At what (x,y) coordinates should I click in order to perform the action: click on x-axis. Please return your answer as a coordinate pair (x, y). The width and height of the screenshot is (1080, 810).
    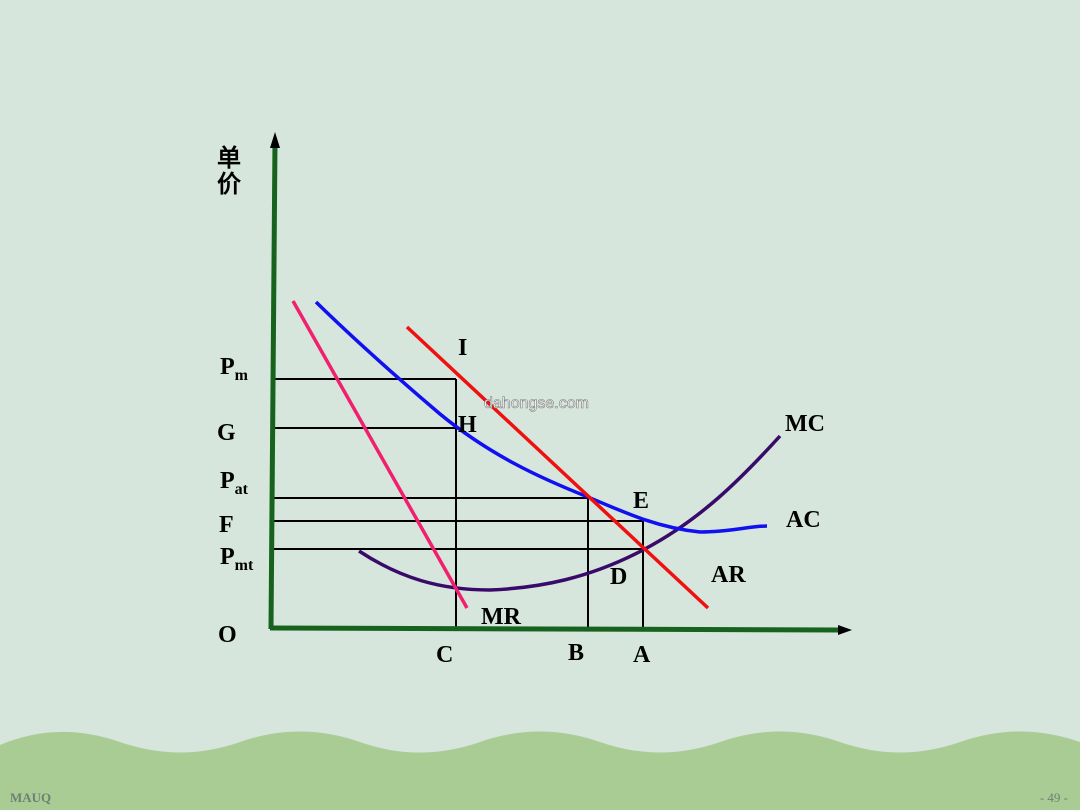
    Looking at the image, I should click on (555, 629).